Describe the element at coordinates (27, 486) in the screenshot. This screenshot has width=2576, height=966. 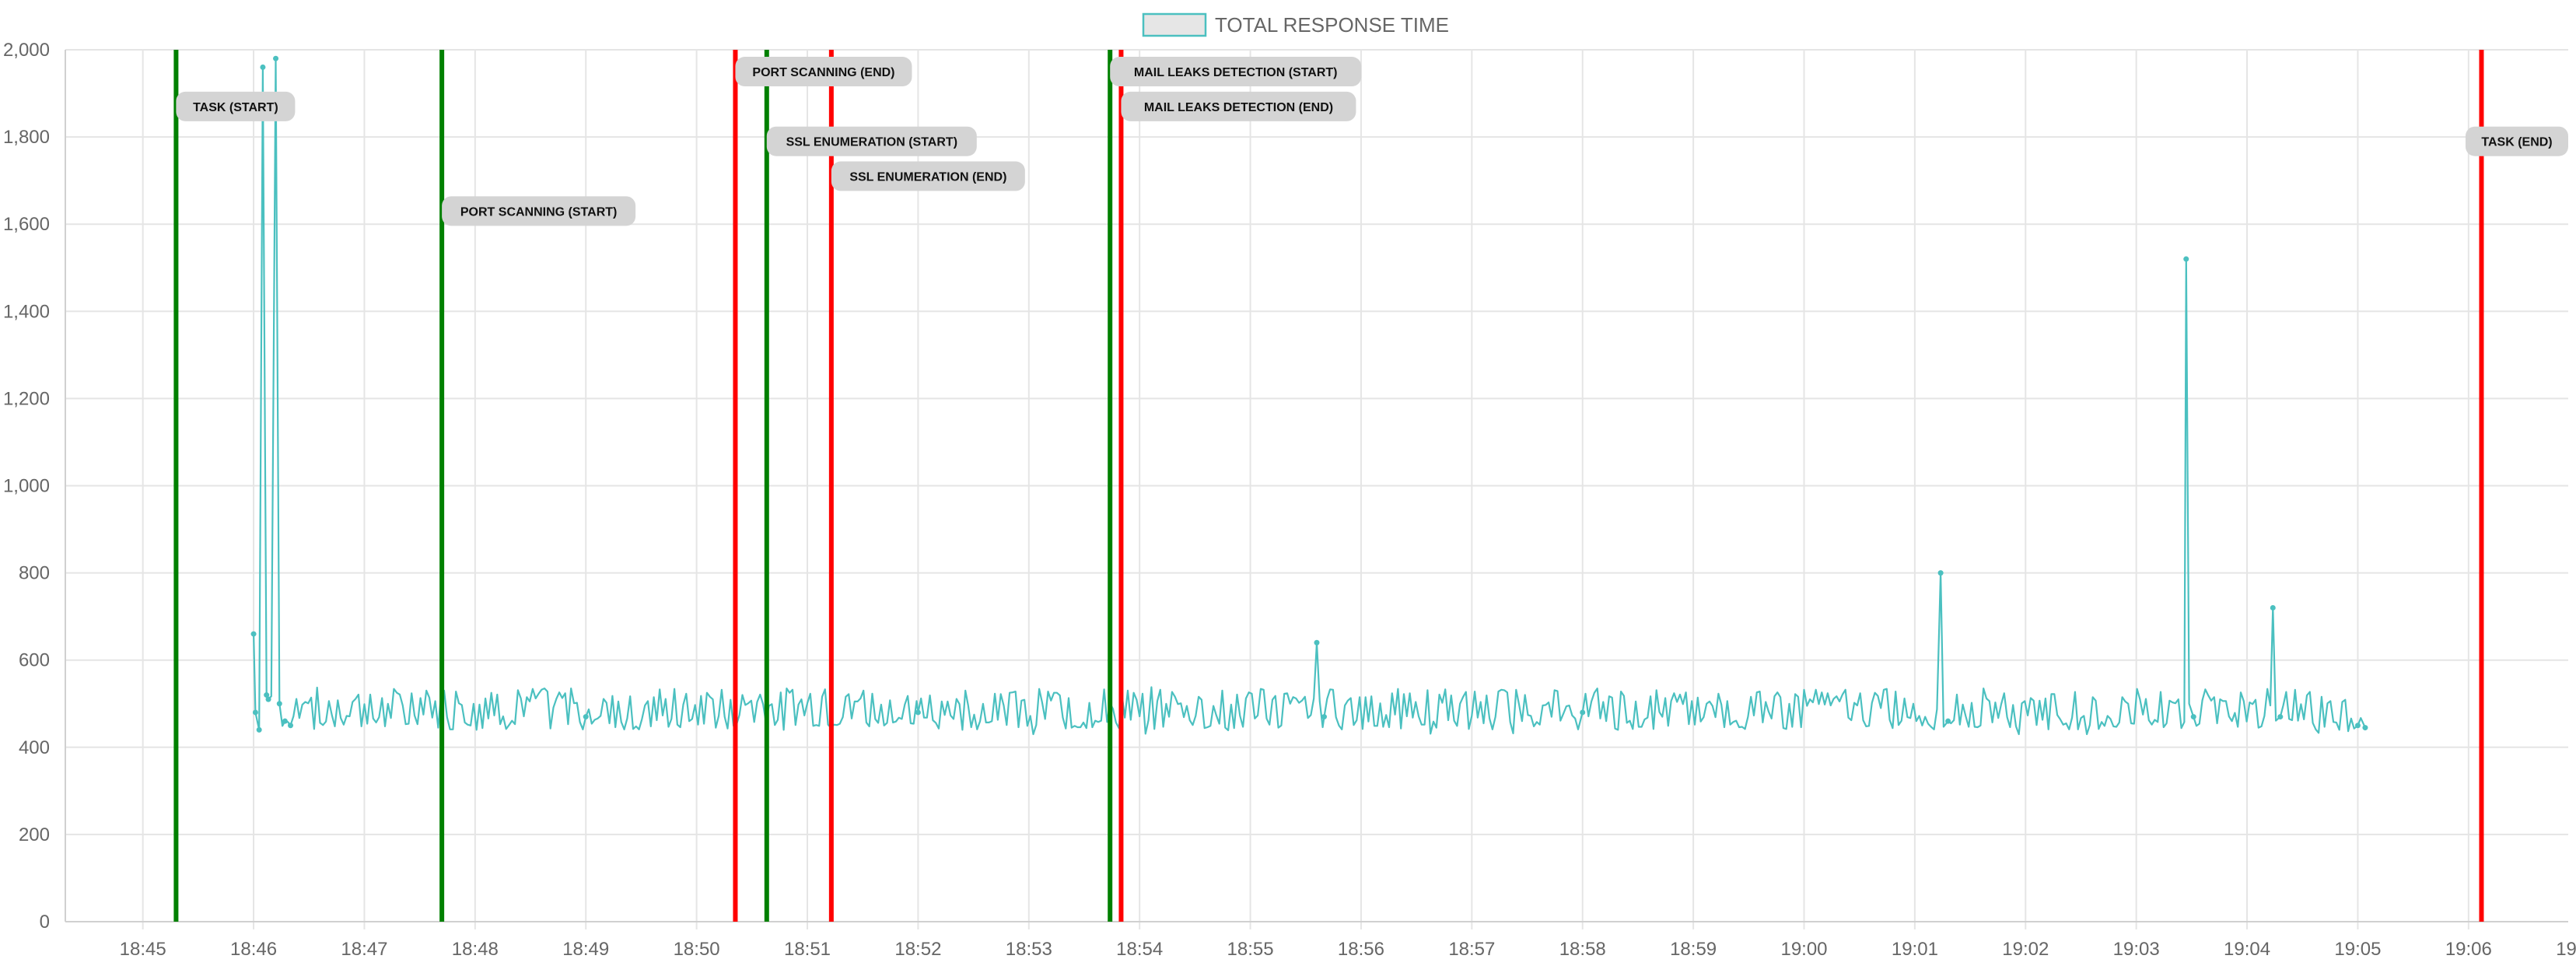
I see `y-tick-label: 1,000` at that location.